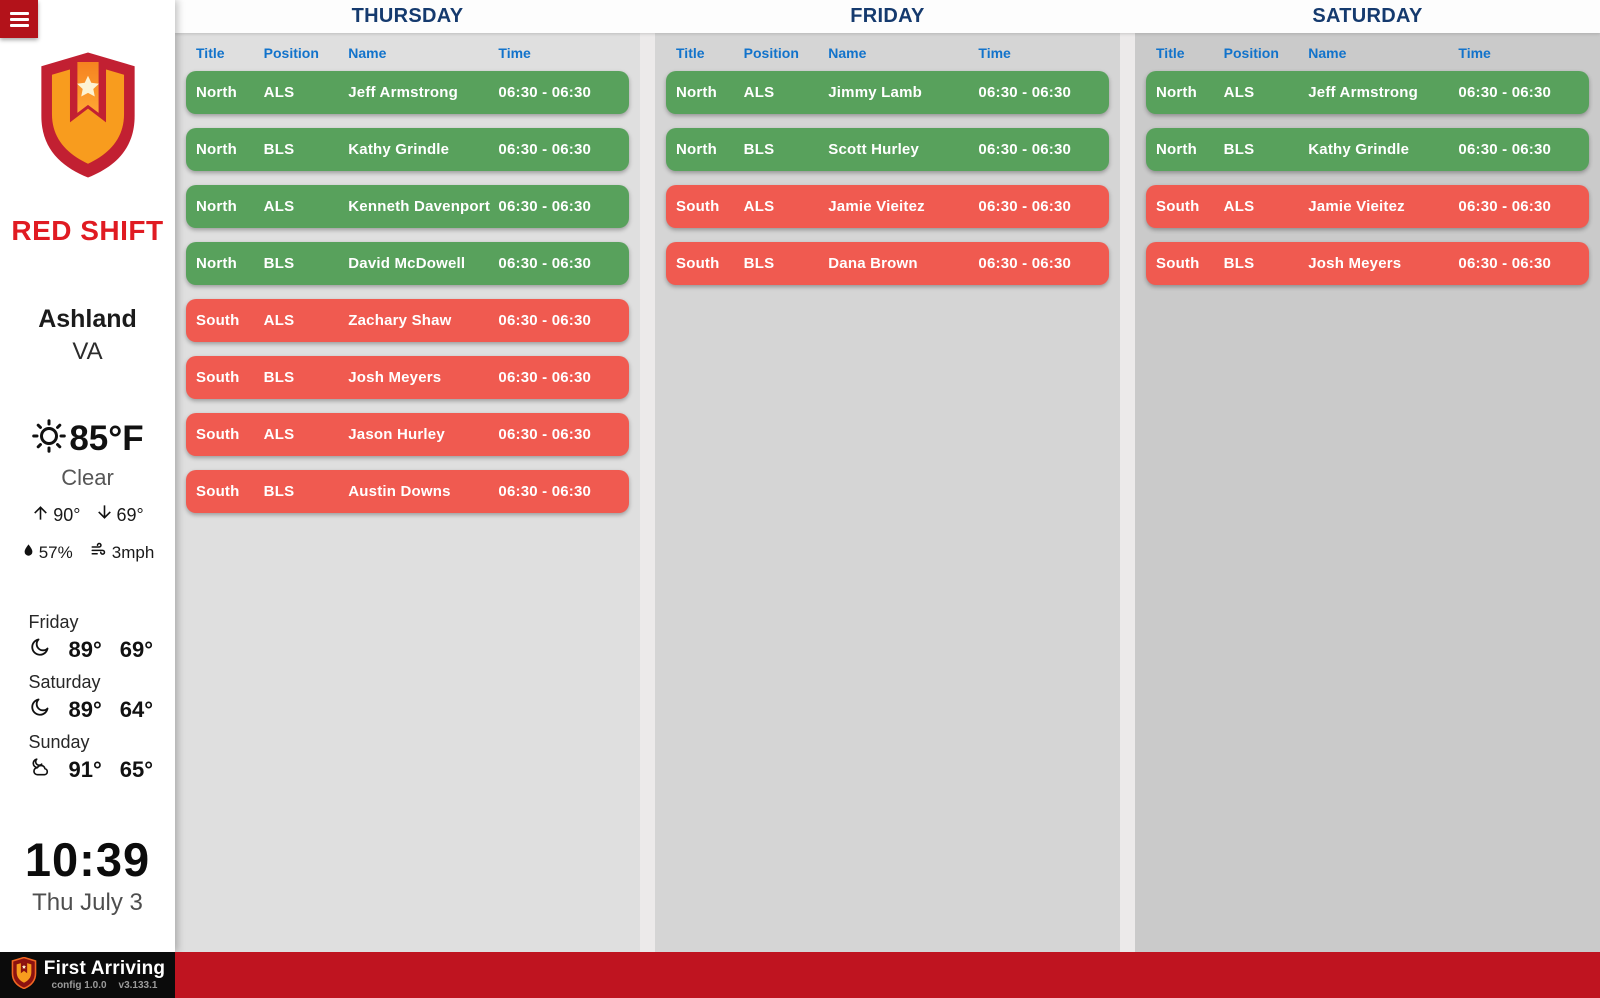  What do you see at coordinates (800, 975) in the screenshot?
I see `footer-bar: First Arriving config 1.0.0 v3.133.1` at bounding box center [800, 975].